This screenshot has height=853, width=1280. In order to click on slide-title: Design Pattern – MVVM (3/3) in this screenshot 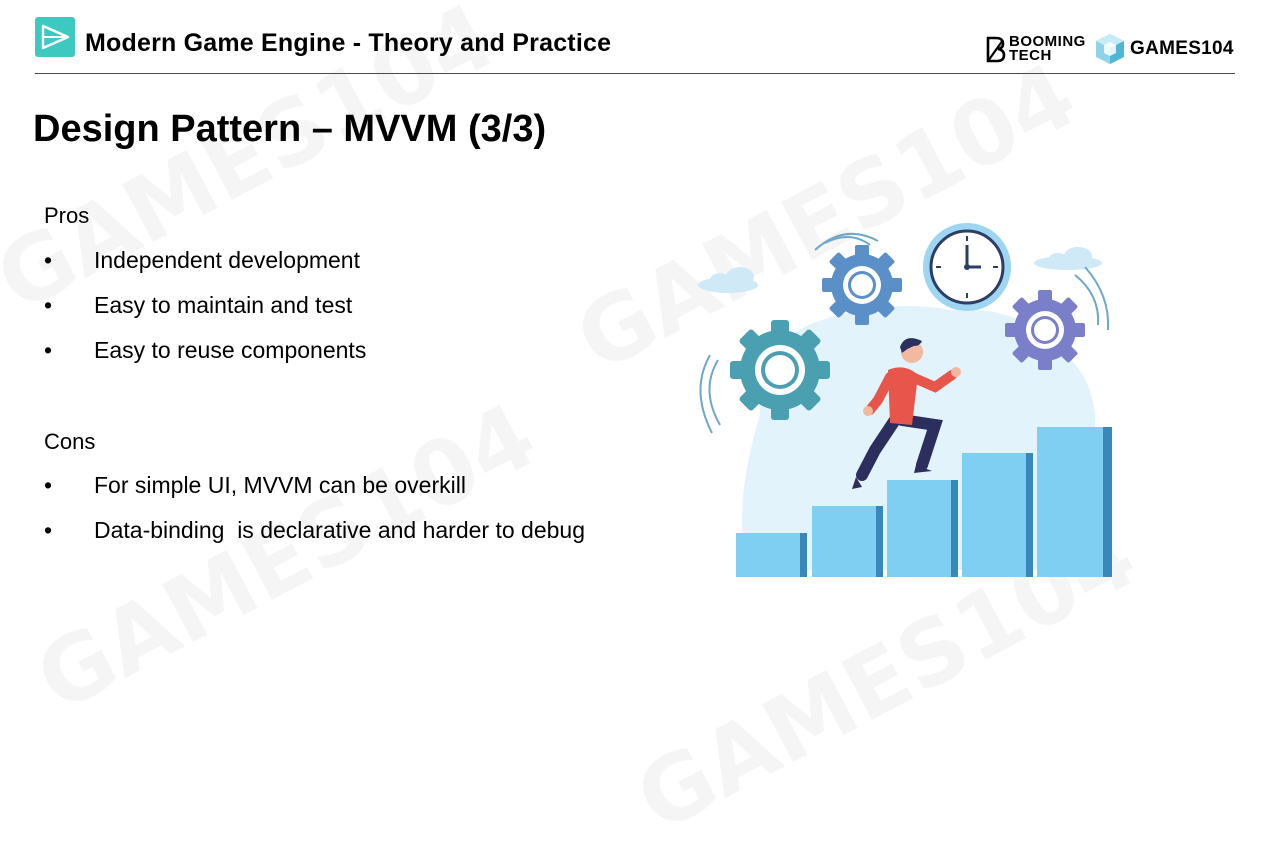, I will do `click(290, 129)`.